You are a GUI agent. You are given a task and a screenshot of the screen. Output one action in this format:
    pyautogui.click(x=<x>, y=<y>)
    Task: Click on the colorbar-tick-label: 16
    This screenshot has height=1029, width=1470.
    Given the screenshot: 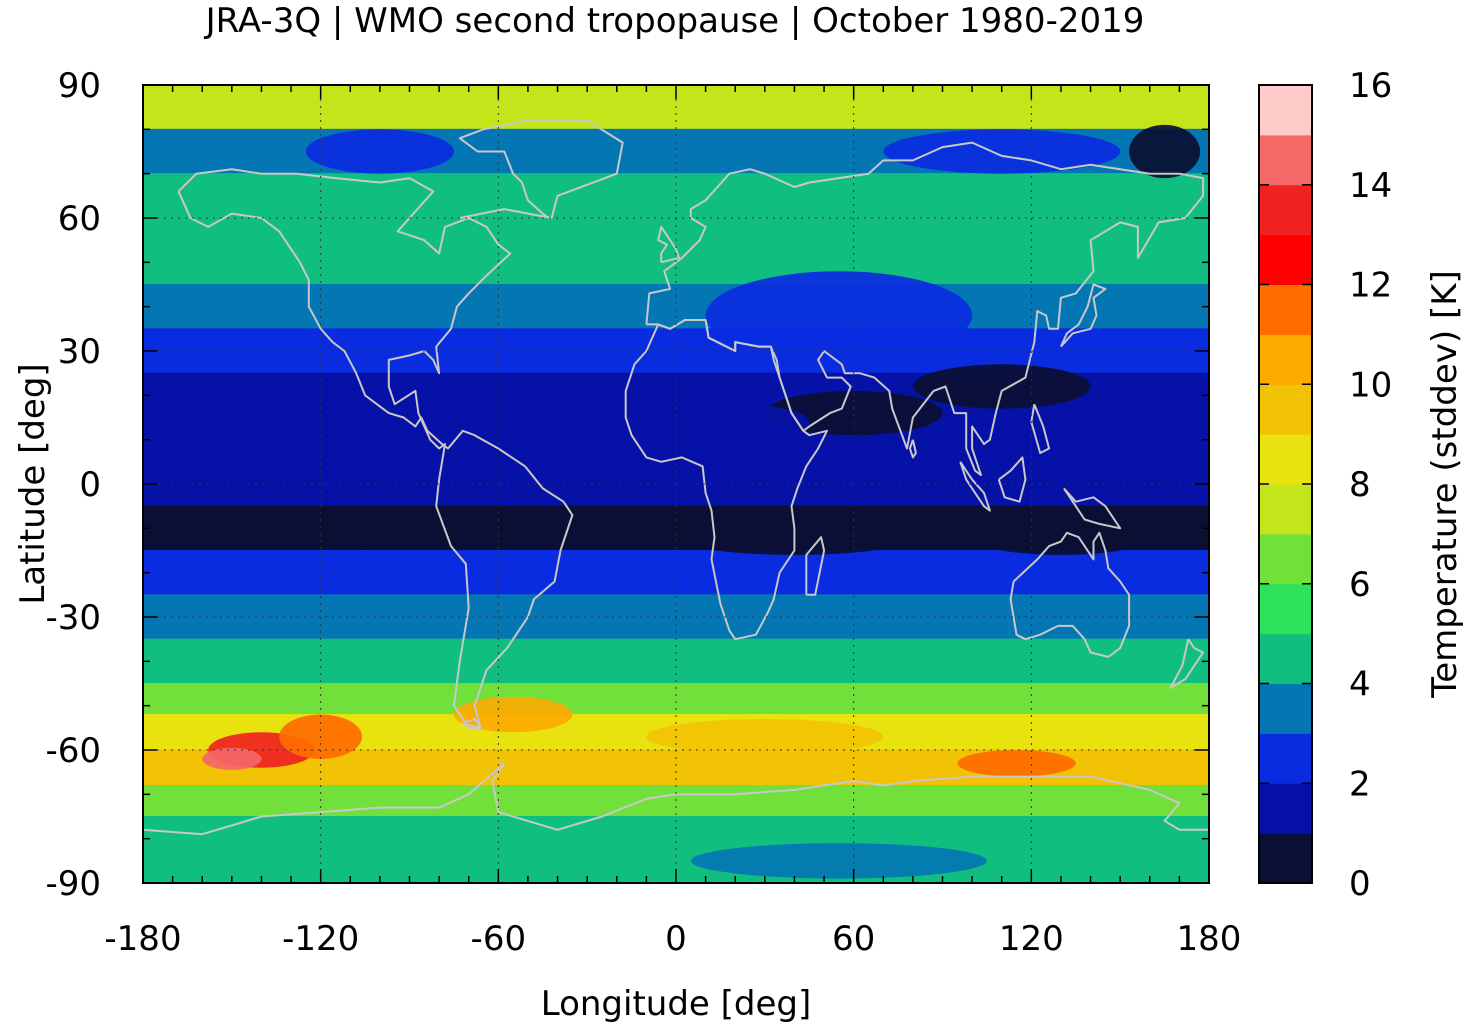 What is the action you would take?
    pyautogui.click(x=1370, y=86)
    